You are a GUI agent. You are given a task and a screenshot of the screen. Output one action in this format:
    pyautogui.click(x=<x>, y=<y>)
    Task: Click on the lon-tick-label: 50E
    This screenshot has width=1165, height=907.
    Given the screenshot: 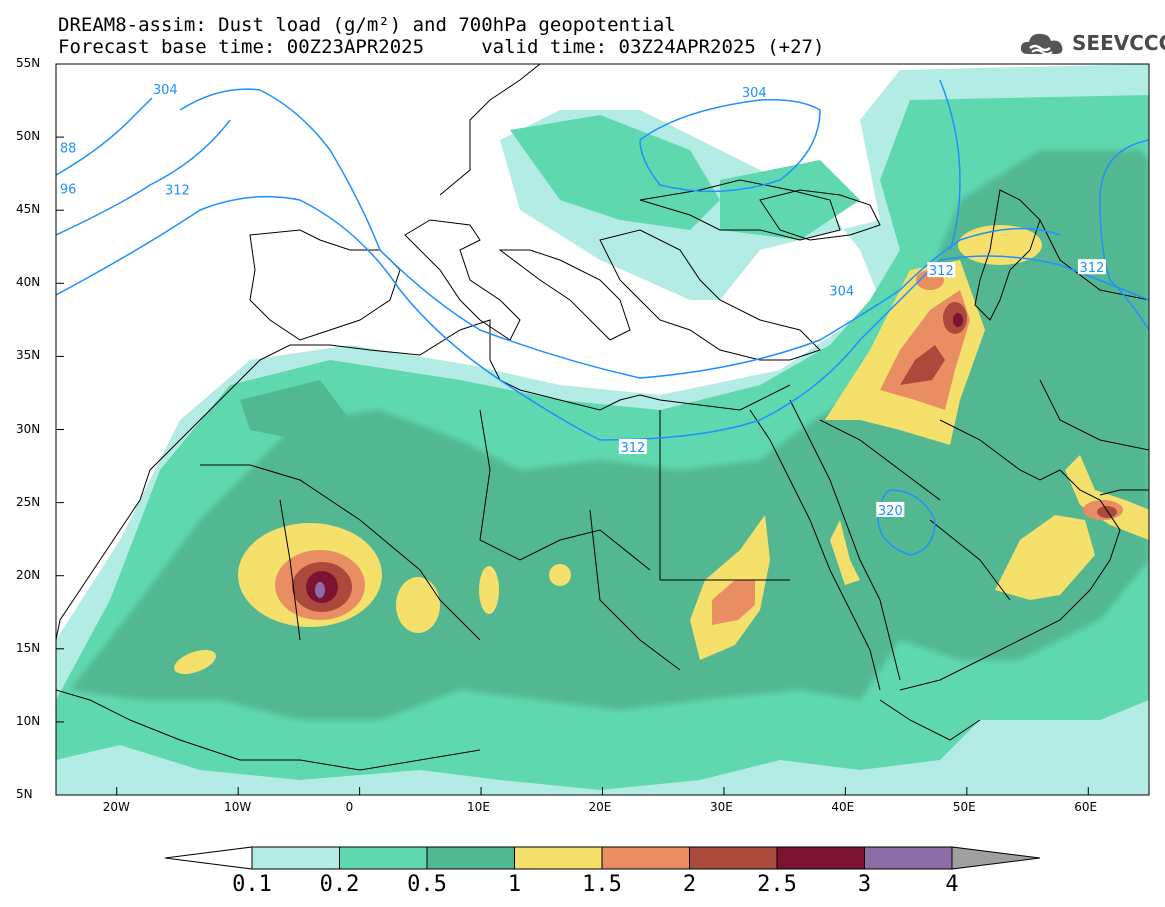 What is the action you would take?
    pyautogui.click(x=964, y=807)
    